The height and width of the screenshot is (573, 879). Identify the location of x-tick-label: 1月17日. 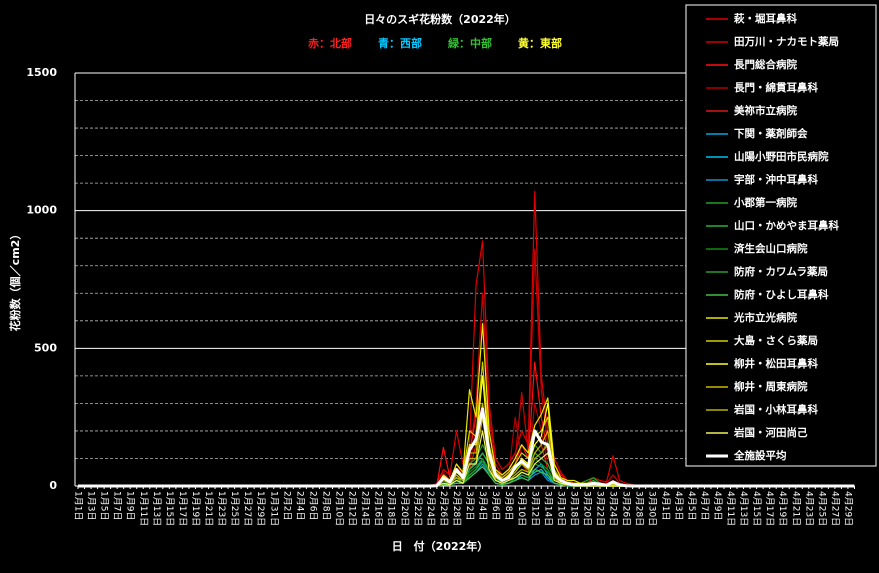
(182, 508).